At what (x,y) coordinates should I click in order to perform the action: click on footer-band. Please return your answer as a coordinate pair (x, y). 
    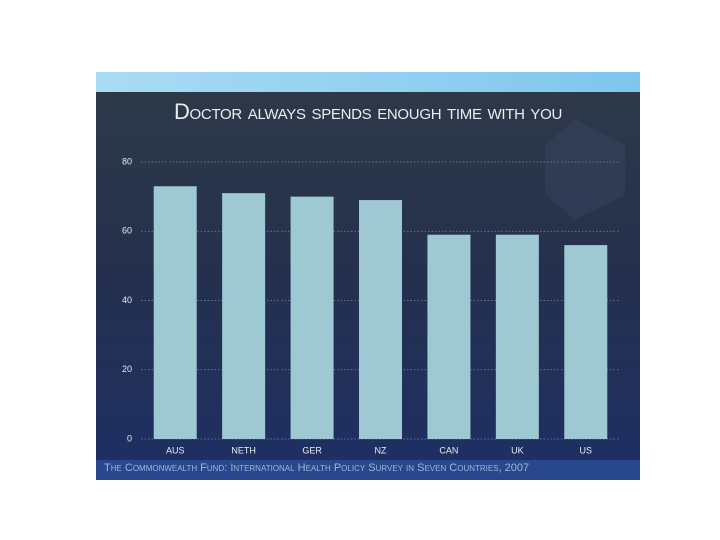
    Looking at the image, I should click on (368, 470).